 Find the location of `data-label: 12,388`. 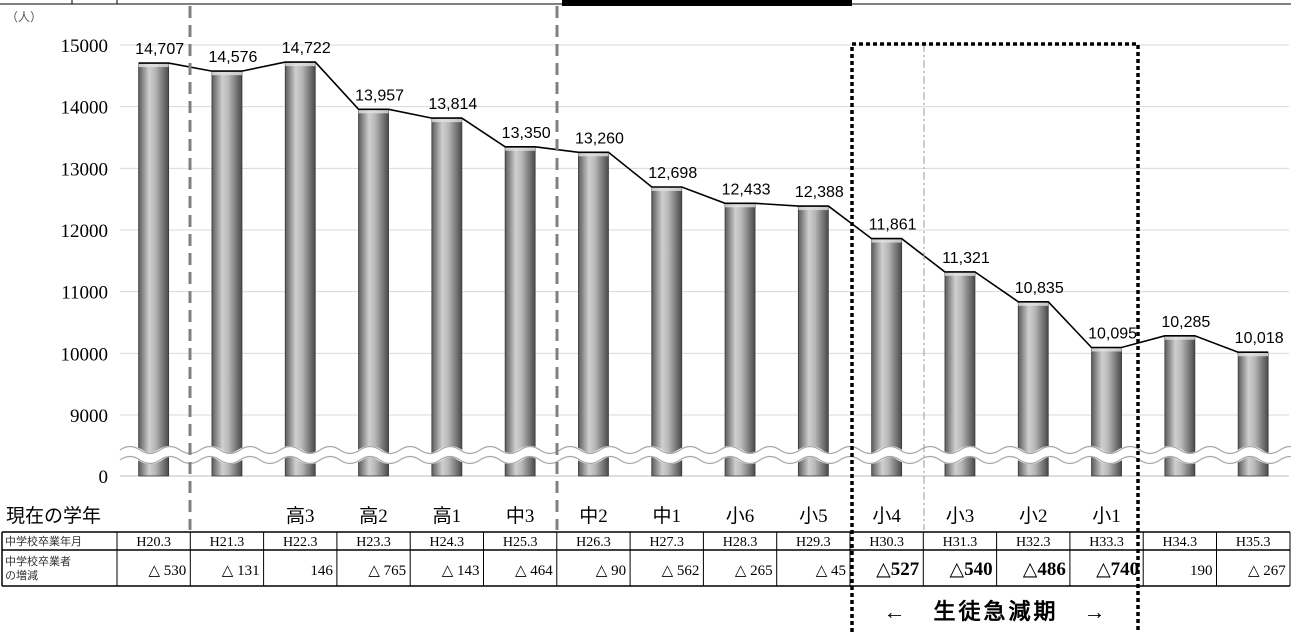

data-label: 12,388 is located at coordinates (819, 192).